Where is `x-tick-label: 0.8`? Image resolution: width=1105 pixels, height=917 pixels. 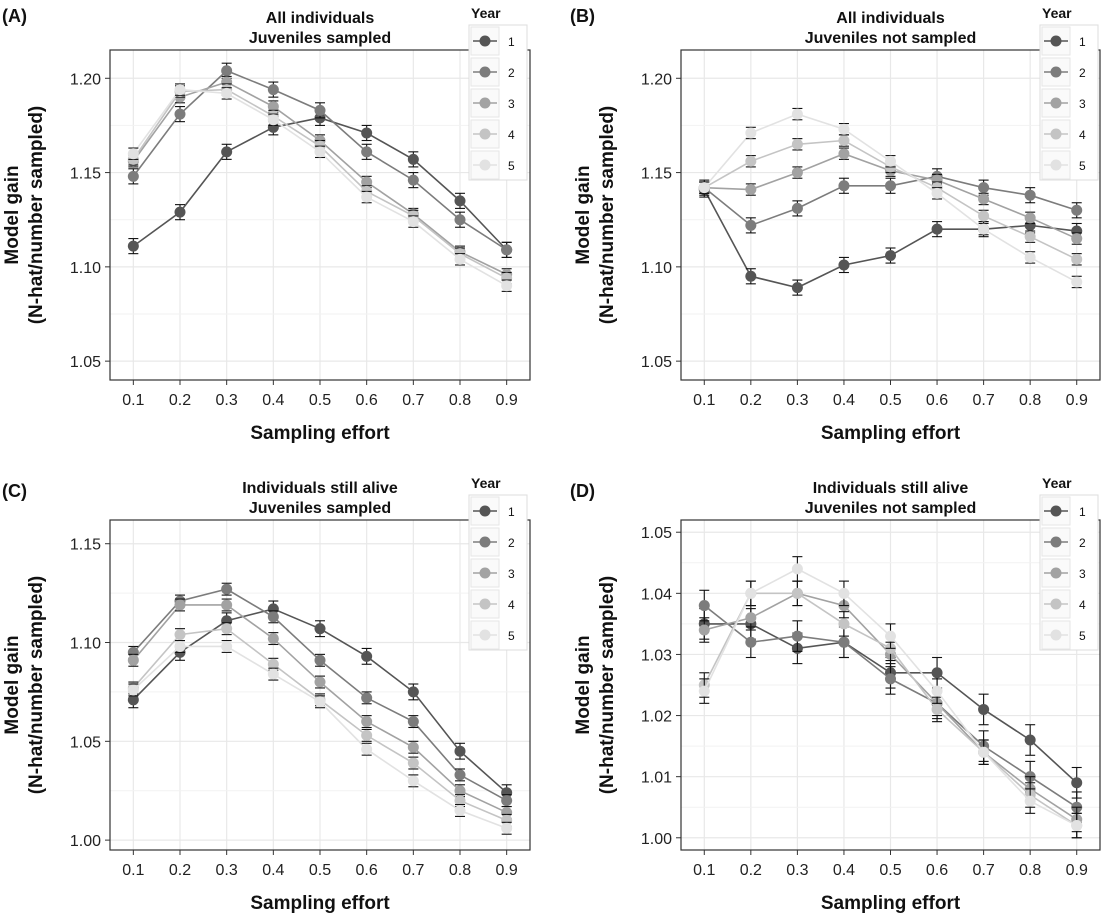 x-tick-label: 0.8 is located at coordinates (1030, 870).